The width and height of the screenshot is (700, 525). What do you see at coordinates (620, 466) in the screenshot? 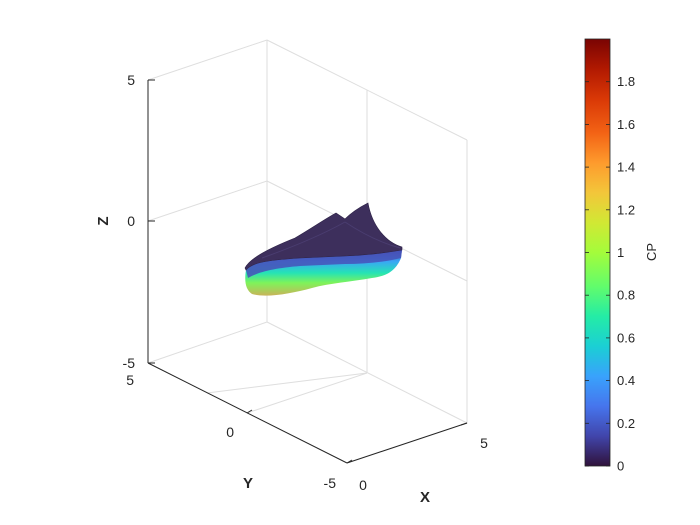
I see `colorbar-tick-label: 0` at bounding box center [620, 466].